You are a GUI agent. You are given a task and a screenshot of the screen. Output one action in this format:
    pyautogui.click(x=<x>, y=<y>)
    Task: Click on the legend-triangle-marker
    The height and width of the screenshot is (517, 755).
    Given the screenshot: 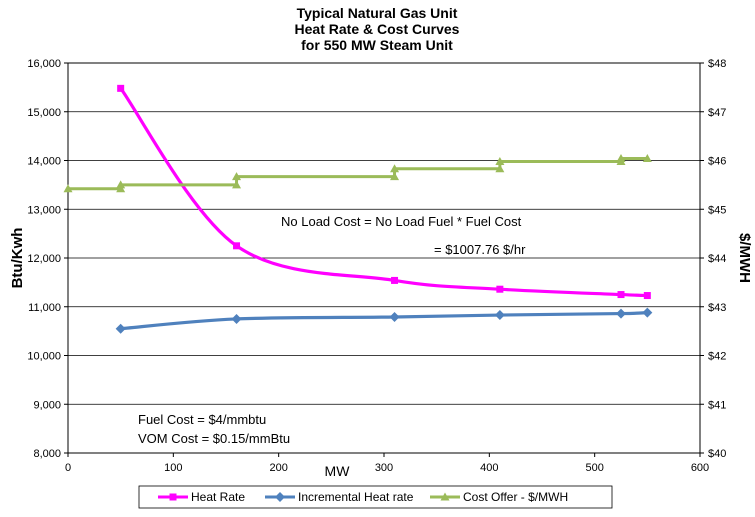 What is the action you would take?
    pyautogui.click(x=445, y=496)
    